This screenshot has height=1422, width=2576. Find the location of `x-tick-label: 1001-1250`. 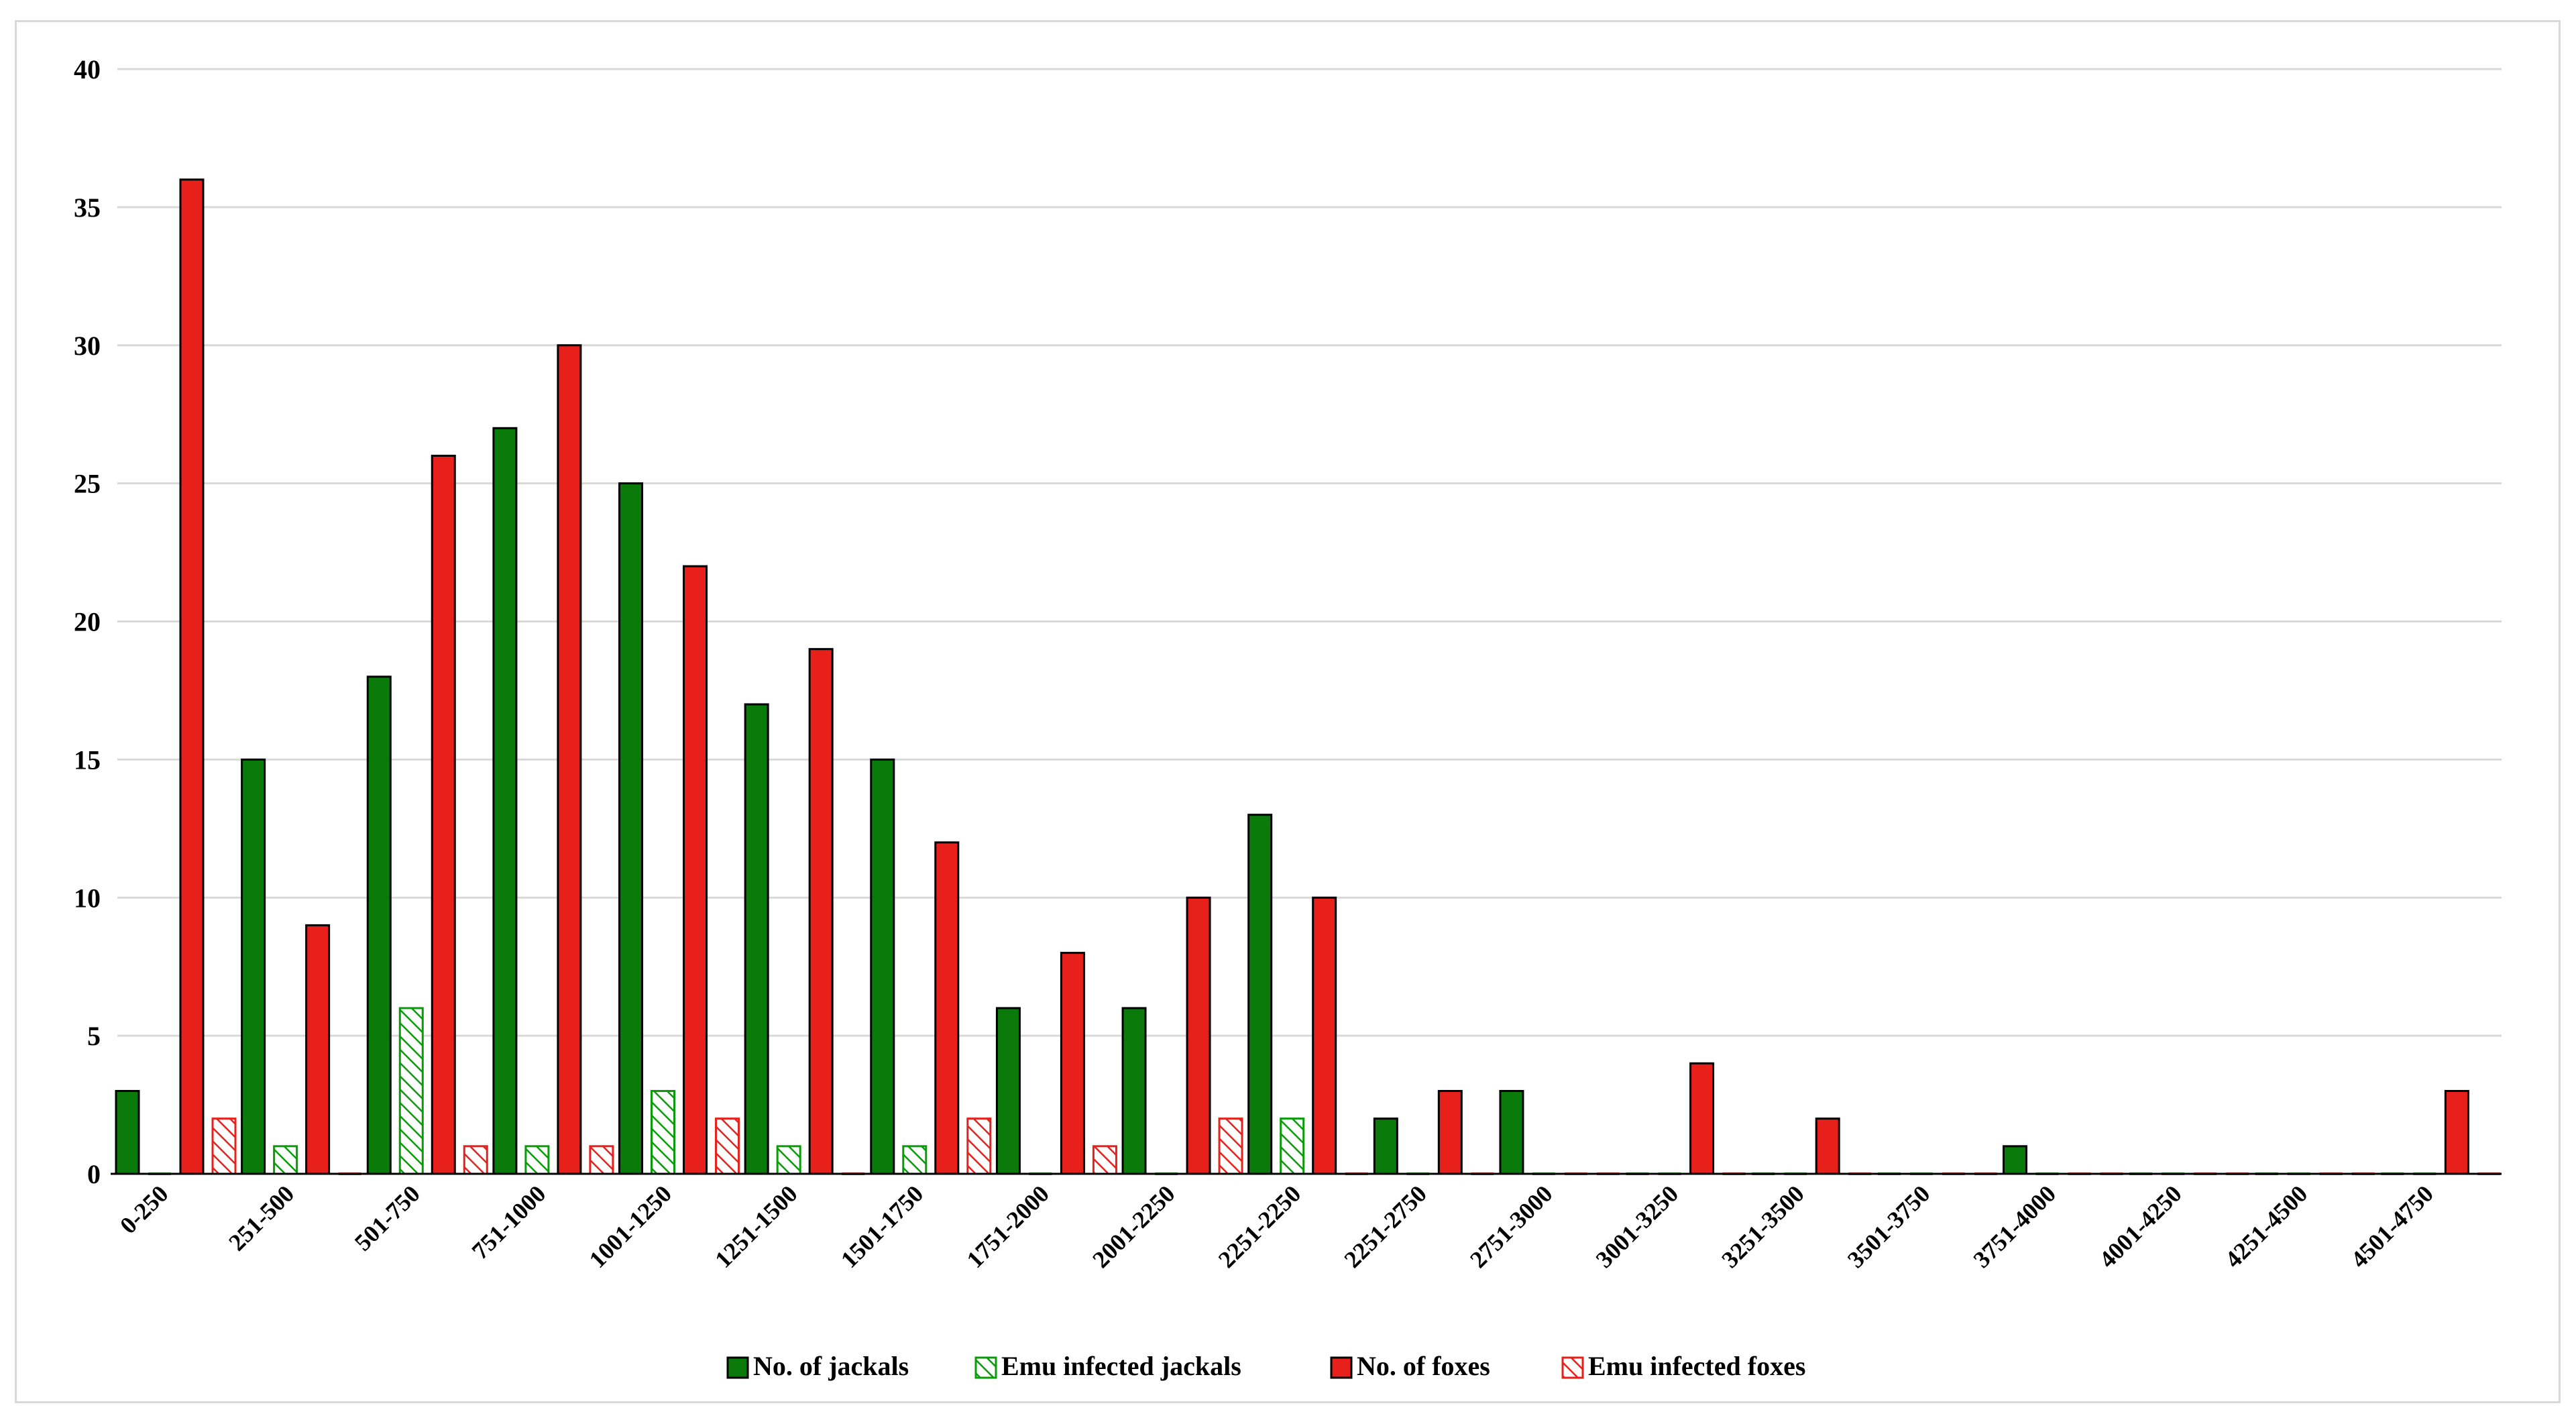

x-tick-label: 1001-1250 is located at coordinates (630, 1226).